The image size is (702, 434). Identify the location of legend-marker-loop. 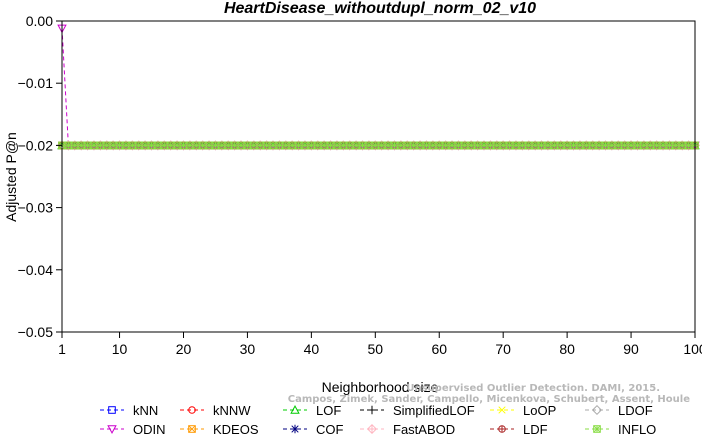
(502, 410).